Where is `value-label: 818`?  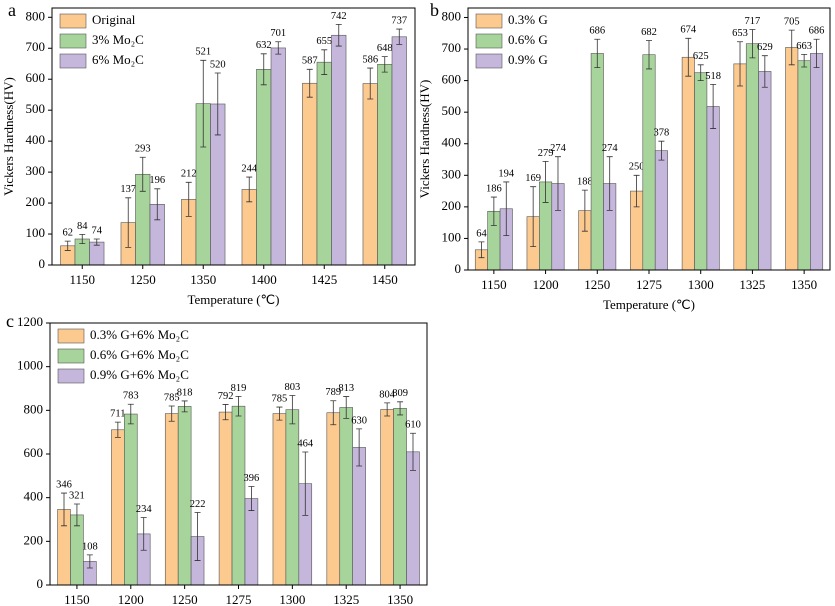 value-label: 818 is located at coordinates (185, 392).